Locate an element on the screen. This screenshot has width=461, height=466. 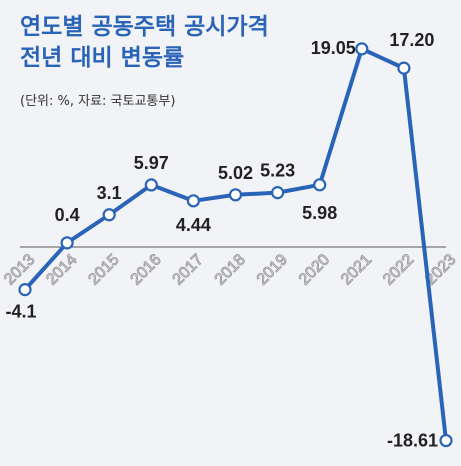
x-tick-label: 2016 is located at coordinates (146, 269).